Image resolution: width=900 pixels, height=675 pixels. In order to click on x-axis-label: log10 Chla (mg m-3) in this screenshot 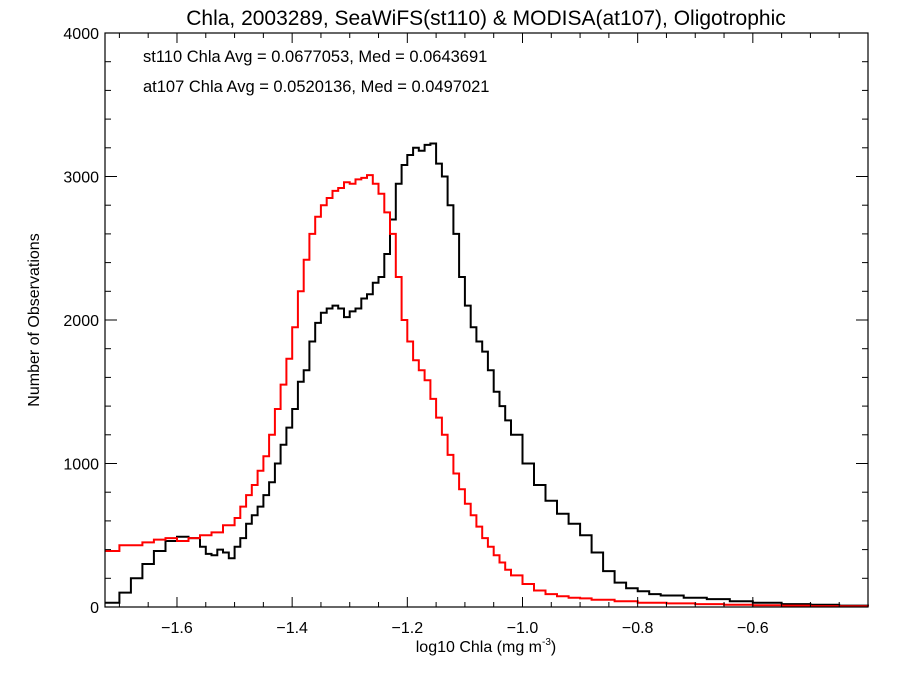, I will do `click(486, 646)`.